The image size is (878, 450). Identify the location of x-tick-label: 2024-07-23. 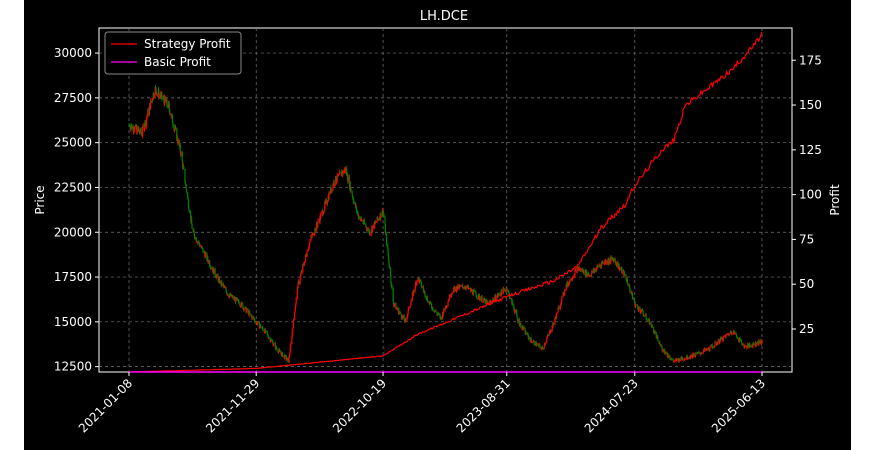
(611, 405).